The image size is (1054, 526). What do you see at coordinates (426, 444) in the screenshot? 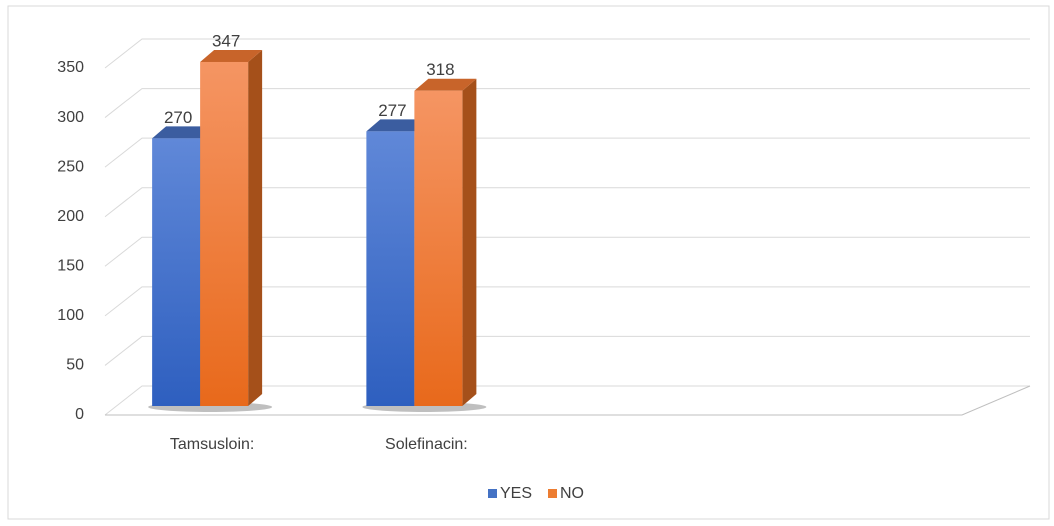
I see `x-tick-label: Solefinacin:` at bounding box center [426, 444].